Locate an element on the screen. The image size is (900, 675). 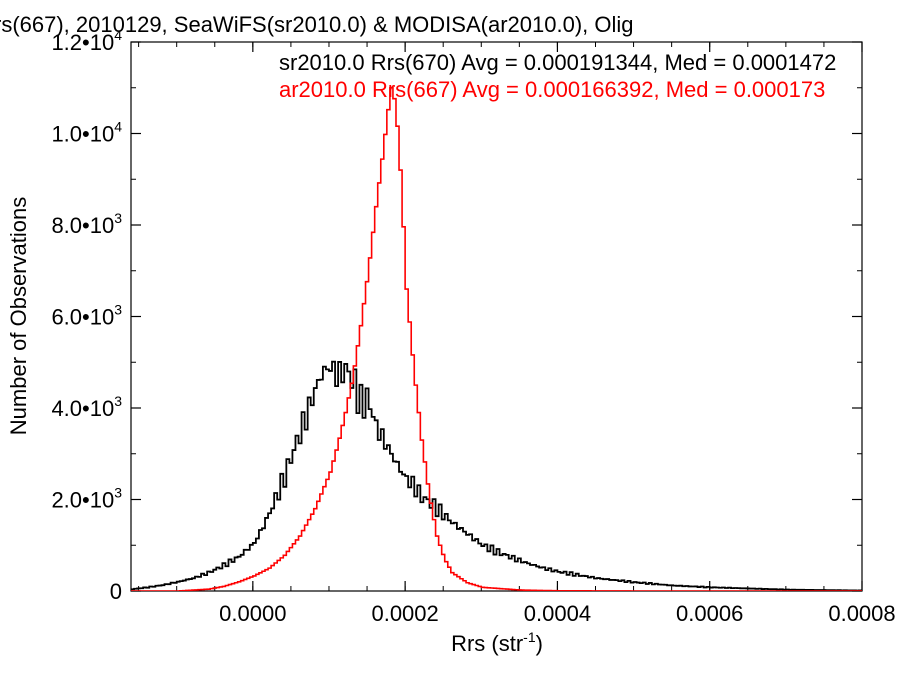
y-axis-label: Number of Observations is located at coordinates (18, 316).